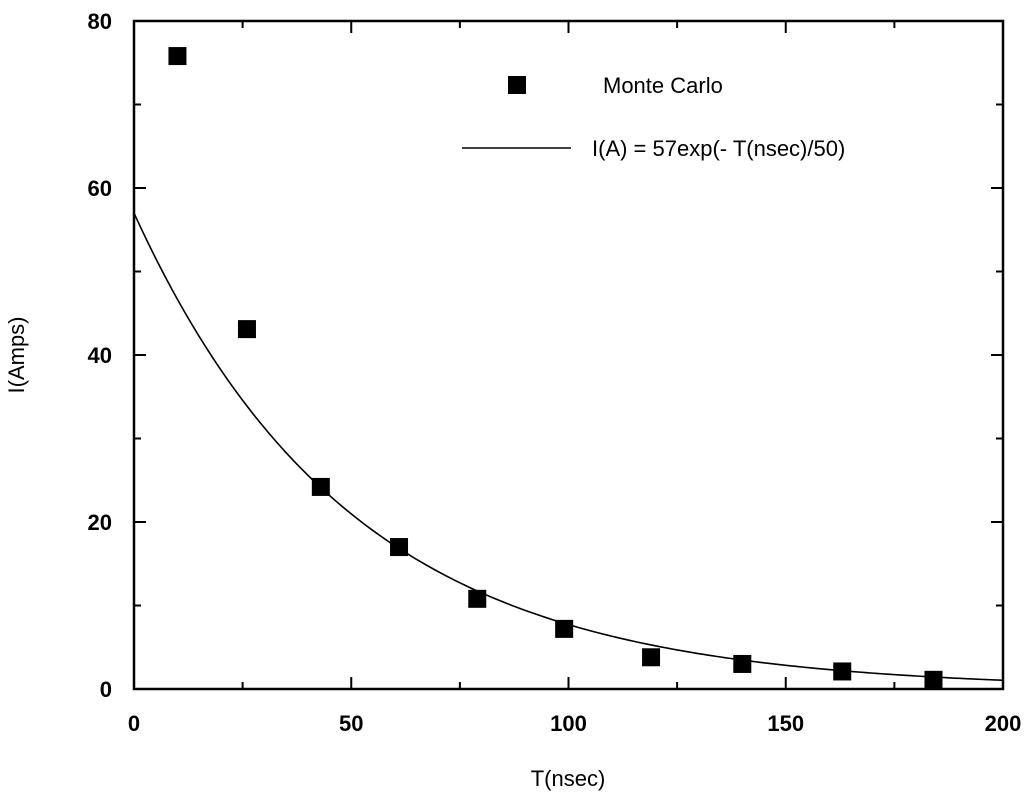 Image resolution: width=1032 pixels, height=794 pixels. Describe the element at coordinates (100, 522) in the screenshot. I see `y-tick-label: 20` at that location.